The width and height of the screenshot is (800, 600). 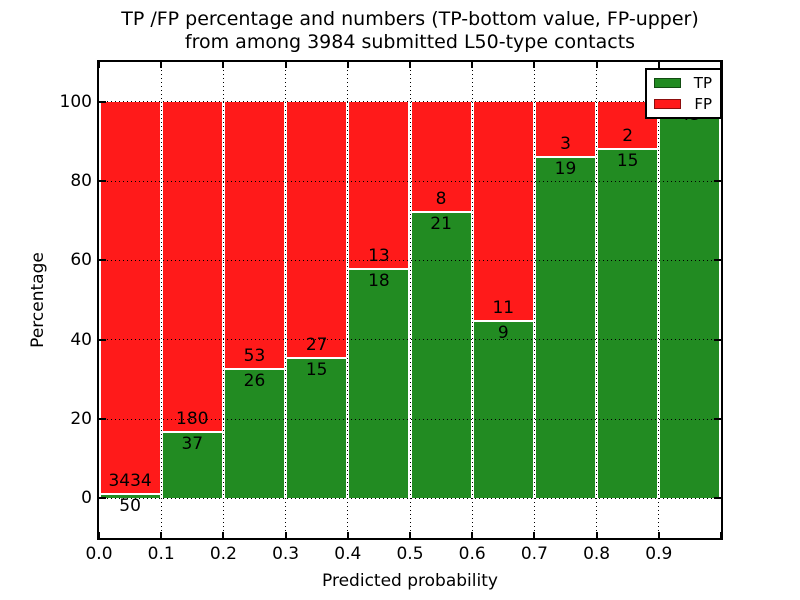 What do you see at coordinates (503, 332) in the screenshot?
I see `tp-count-label: 9` at bounding box center [503, 332].